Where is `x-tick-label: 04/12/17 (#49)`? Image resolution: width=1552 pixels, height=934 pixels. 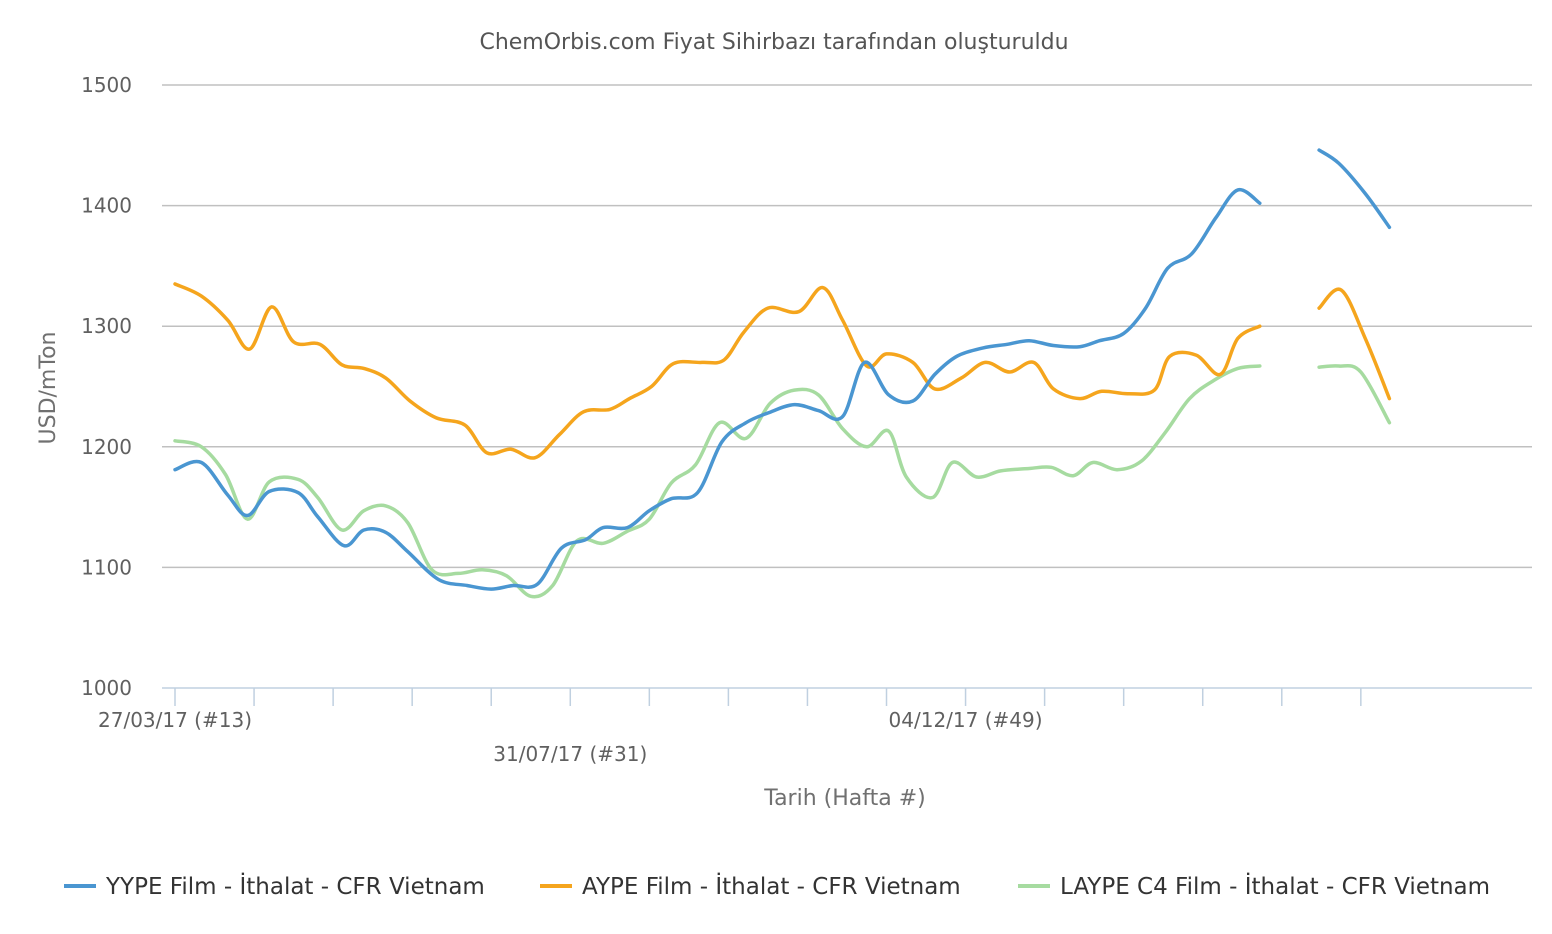
x-tick-label: 04/12/17 (#49) is located at coordinates (966, 720).